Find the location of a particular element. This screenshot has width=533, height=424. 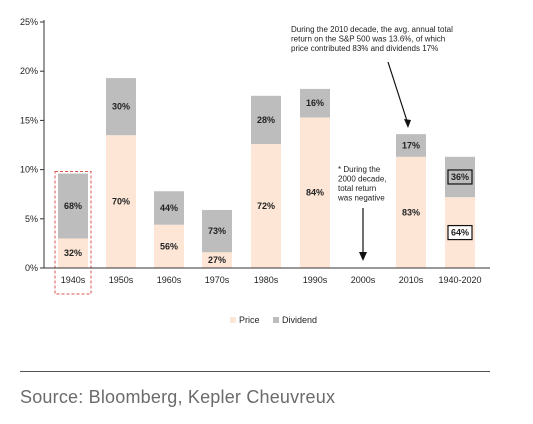

data-label-price: 64% is located at coordinates (460, 233).